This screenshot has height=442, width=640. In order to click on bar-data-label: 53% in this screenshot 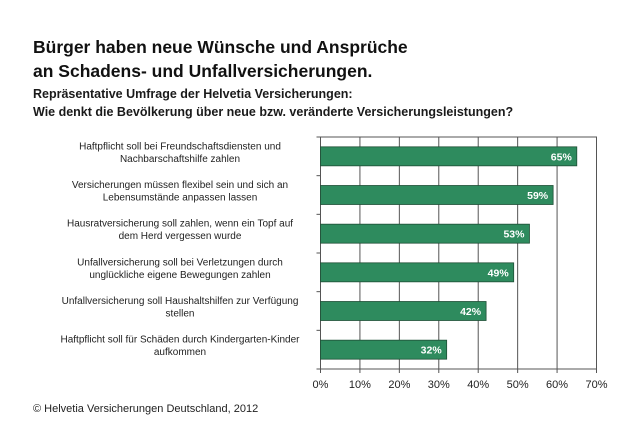, I will do `click(514, 235)`.